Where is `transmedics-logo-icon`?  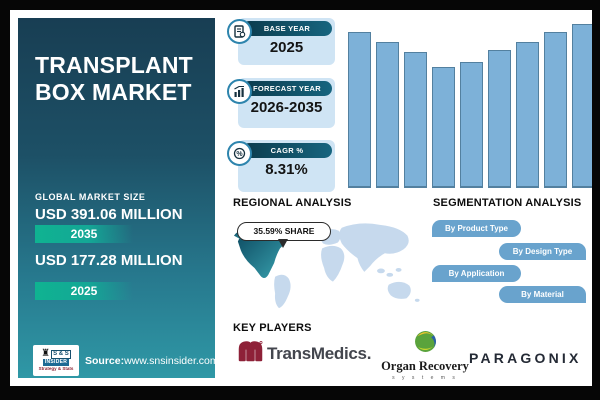
transmedics-logo-icon is located at coordinates (249, 353).